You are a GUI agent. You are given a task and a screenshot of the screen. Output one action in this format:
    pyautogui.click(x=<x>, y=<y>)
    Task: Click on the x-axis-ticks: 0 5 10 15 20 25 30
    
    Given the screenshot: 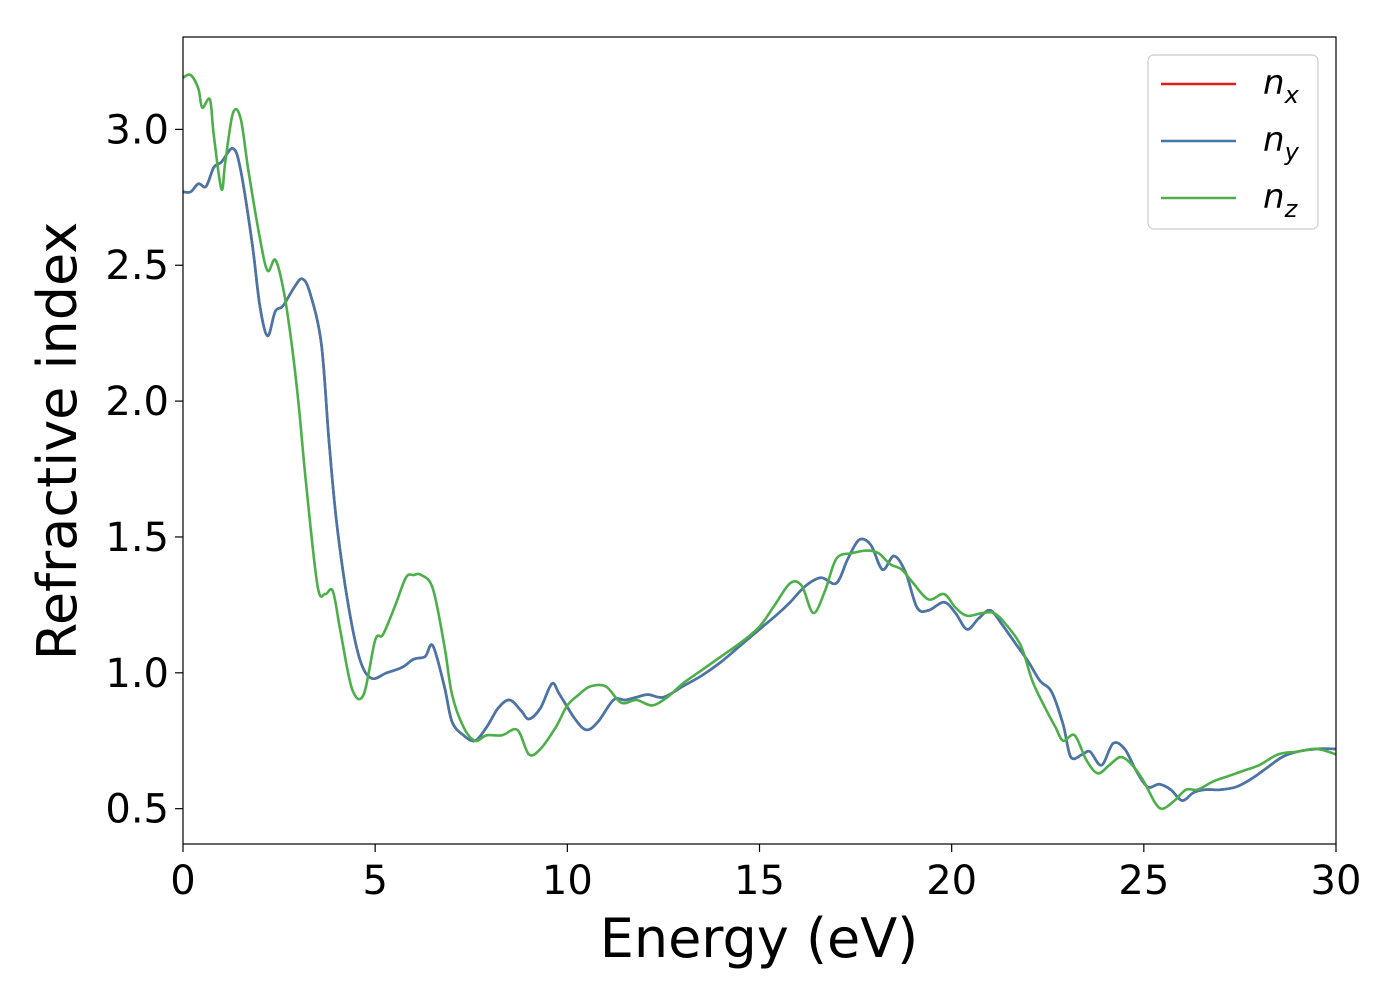 What is the action you would take?
    pyautogui.click(x=765, y=874)
    